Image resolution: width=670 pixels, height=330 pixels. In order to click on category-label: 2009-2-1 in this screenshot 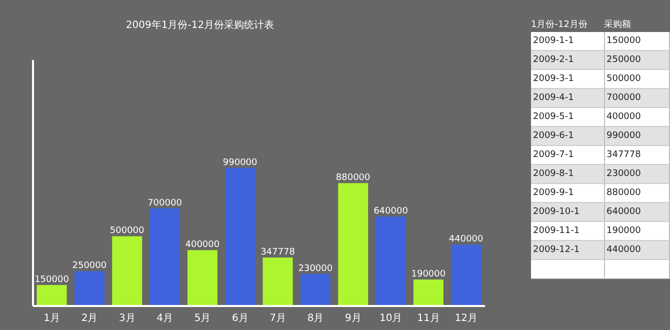, I will do `click(567, 60)`.